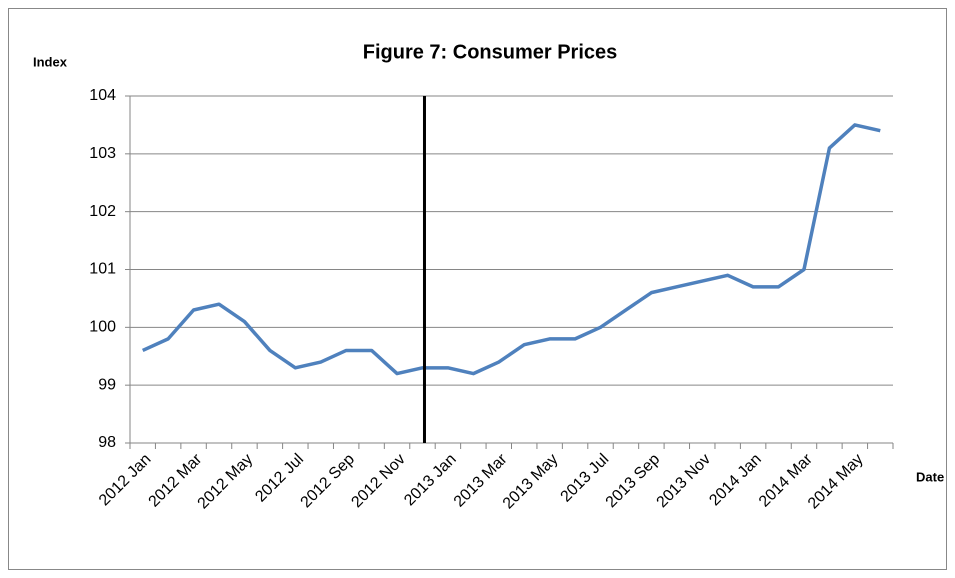 The width and height of the screenshot is (955, 578). I want to click on y-tick-label: 104, so click(102, 95).